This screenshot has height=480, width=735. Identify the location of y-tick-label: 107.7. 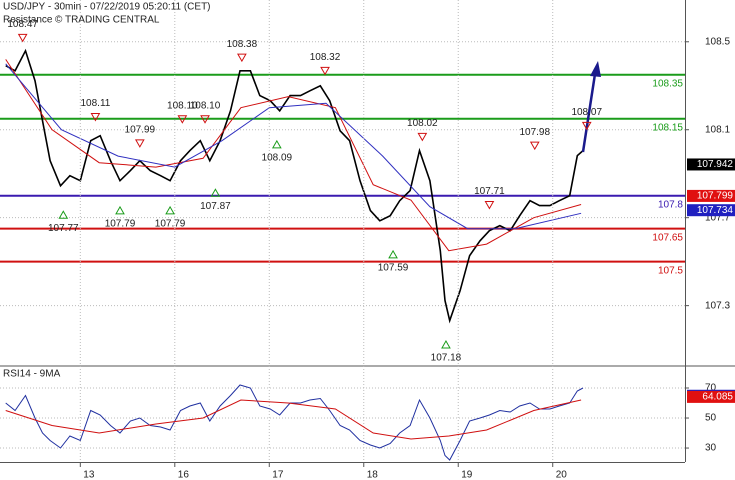
(717, 217).